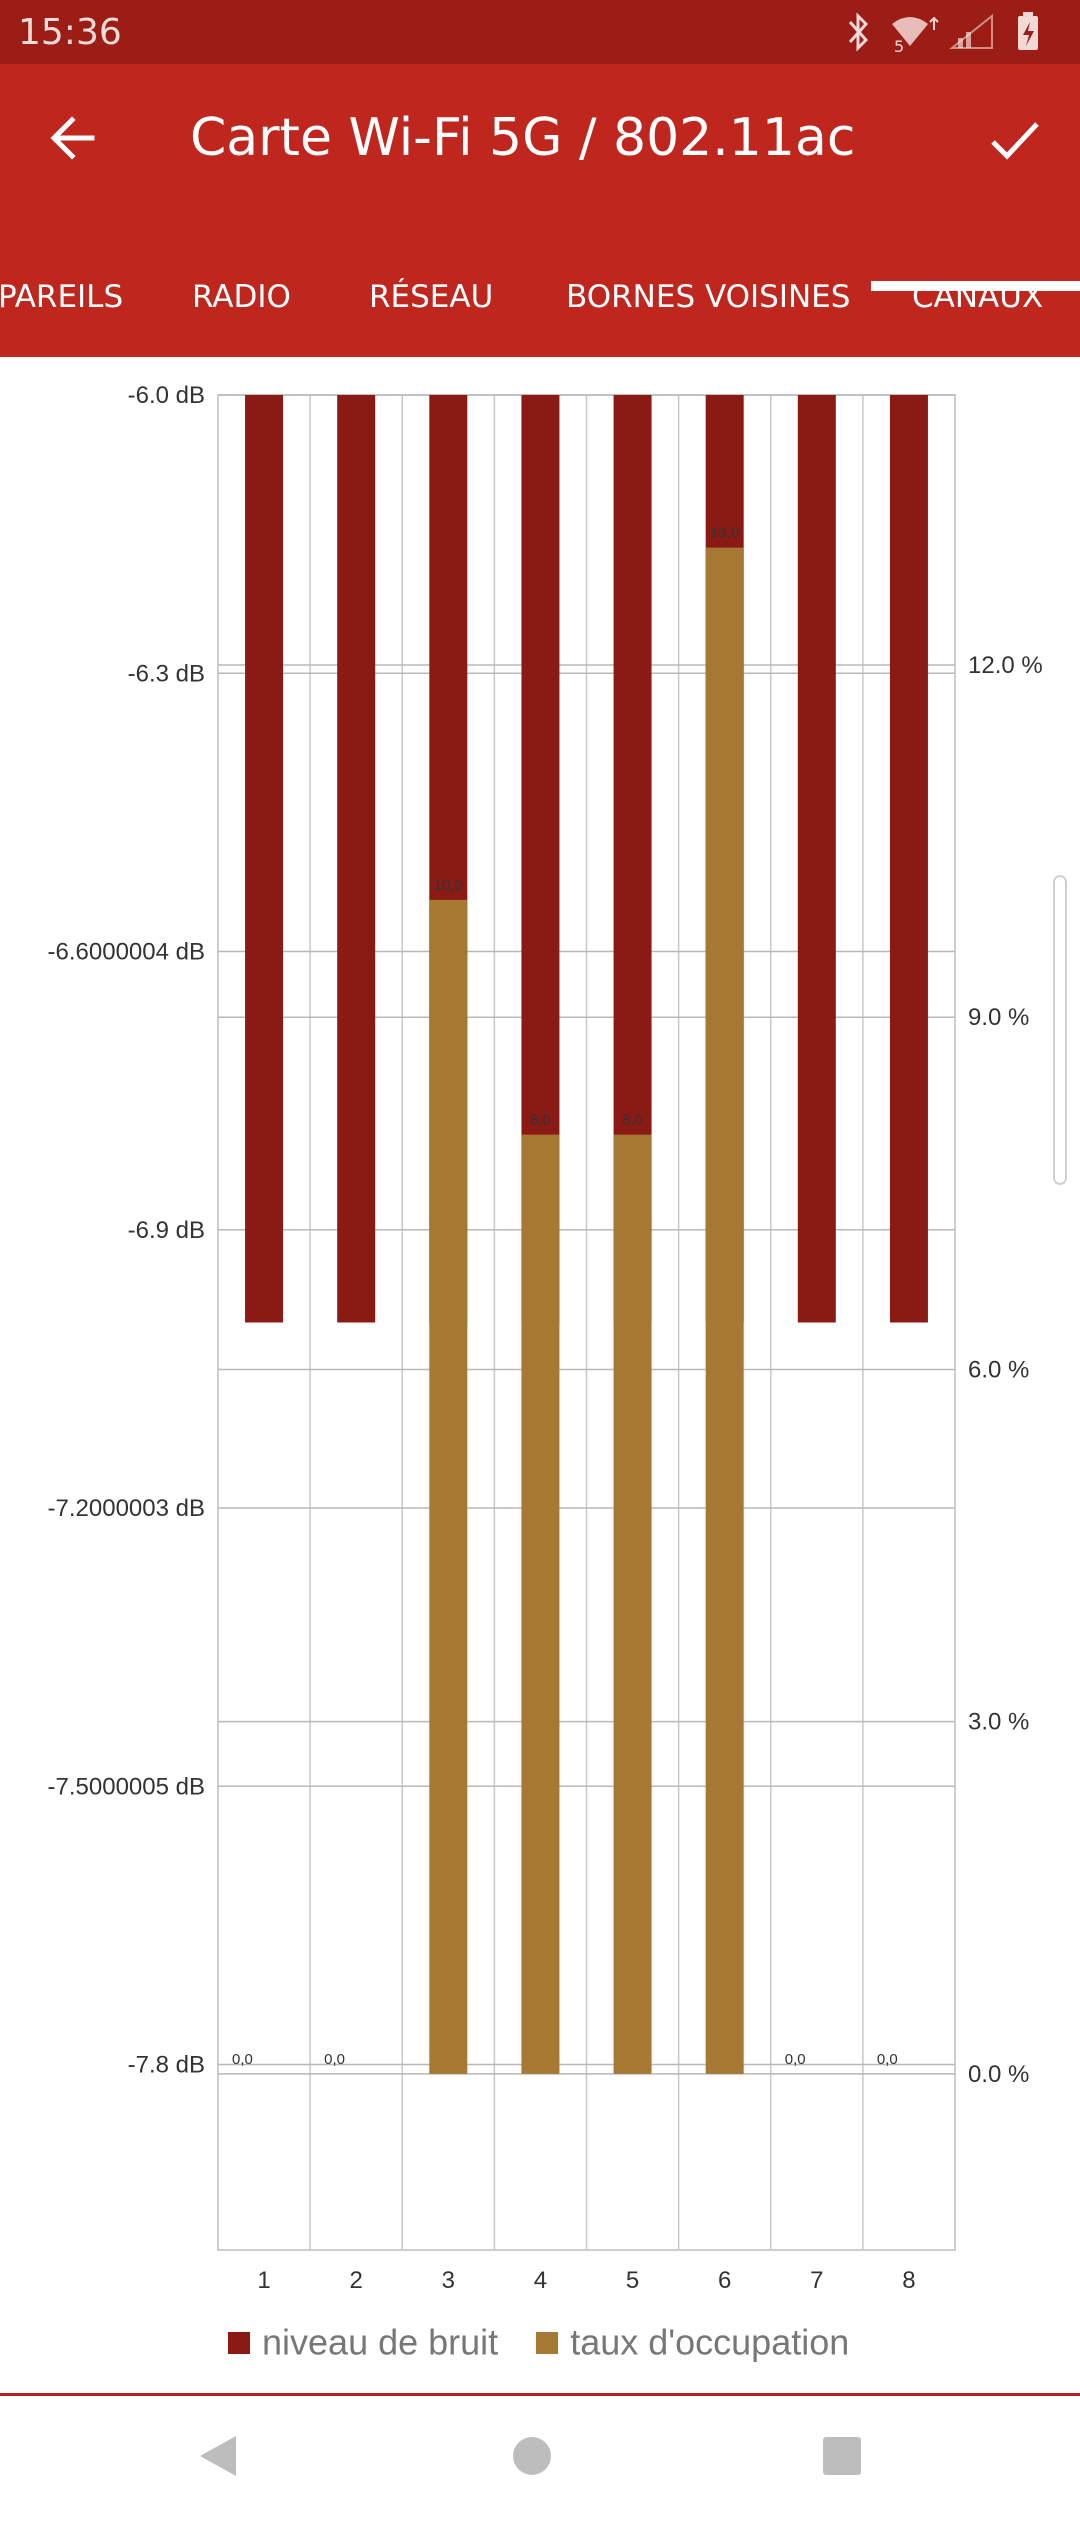 The width and height of the screenshot is (1080, 2525). Describe the element at coordinates (908, 2280) in the screenshot. I see `category-label: 8` at that location.